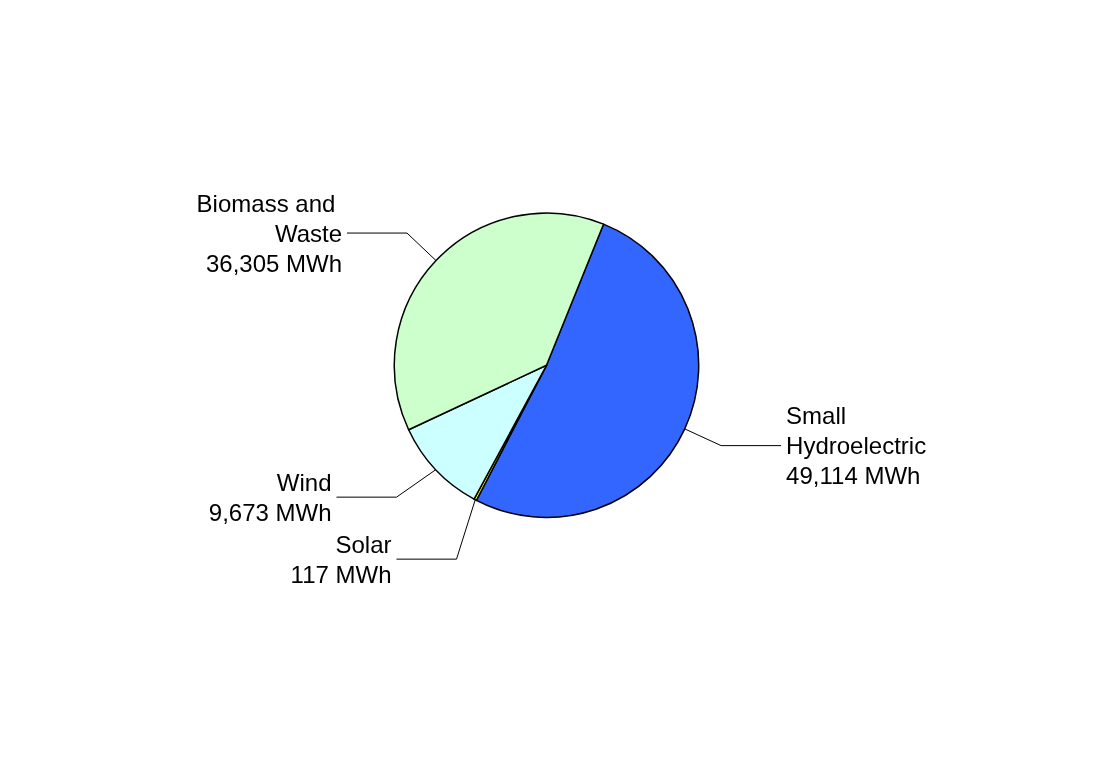  What do you see at coordinates (856, 431) in the screenshot?
I see `slice-label: Small Hydroelectric` at bounding box center [856, 431].